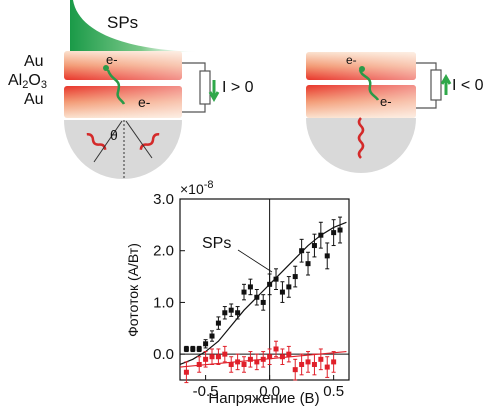  I want to click on sp-annotation: SPs, so click(216, 243).